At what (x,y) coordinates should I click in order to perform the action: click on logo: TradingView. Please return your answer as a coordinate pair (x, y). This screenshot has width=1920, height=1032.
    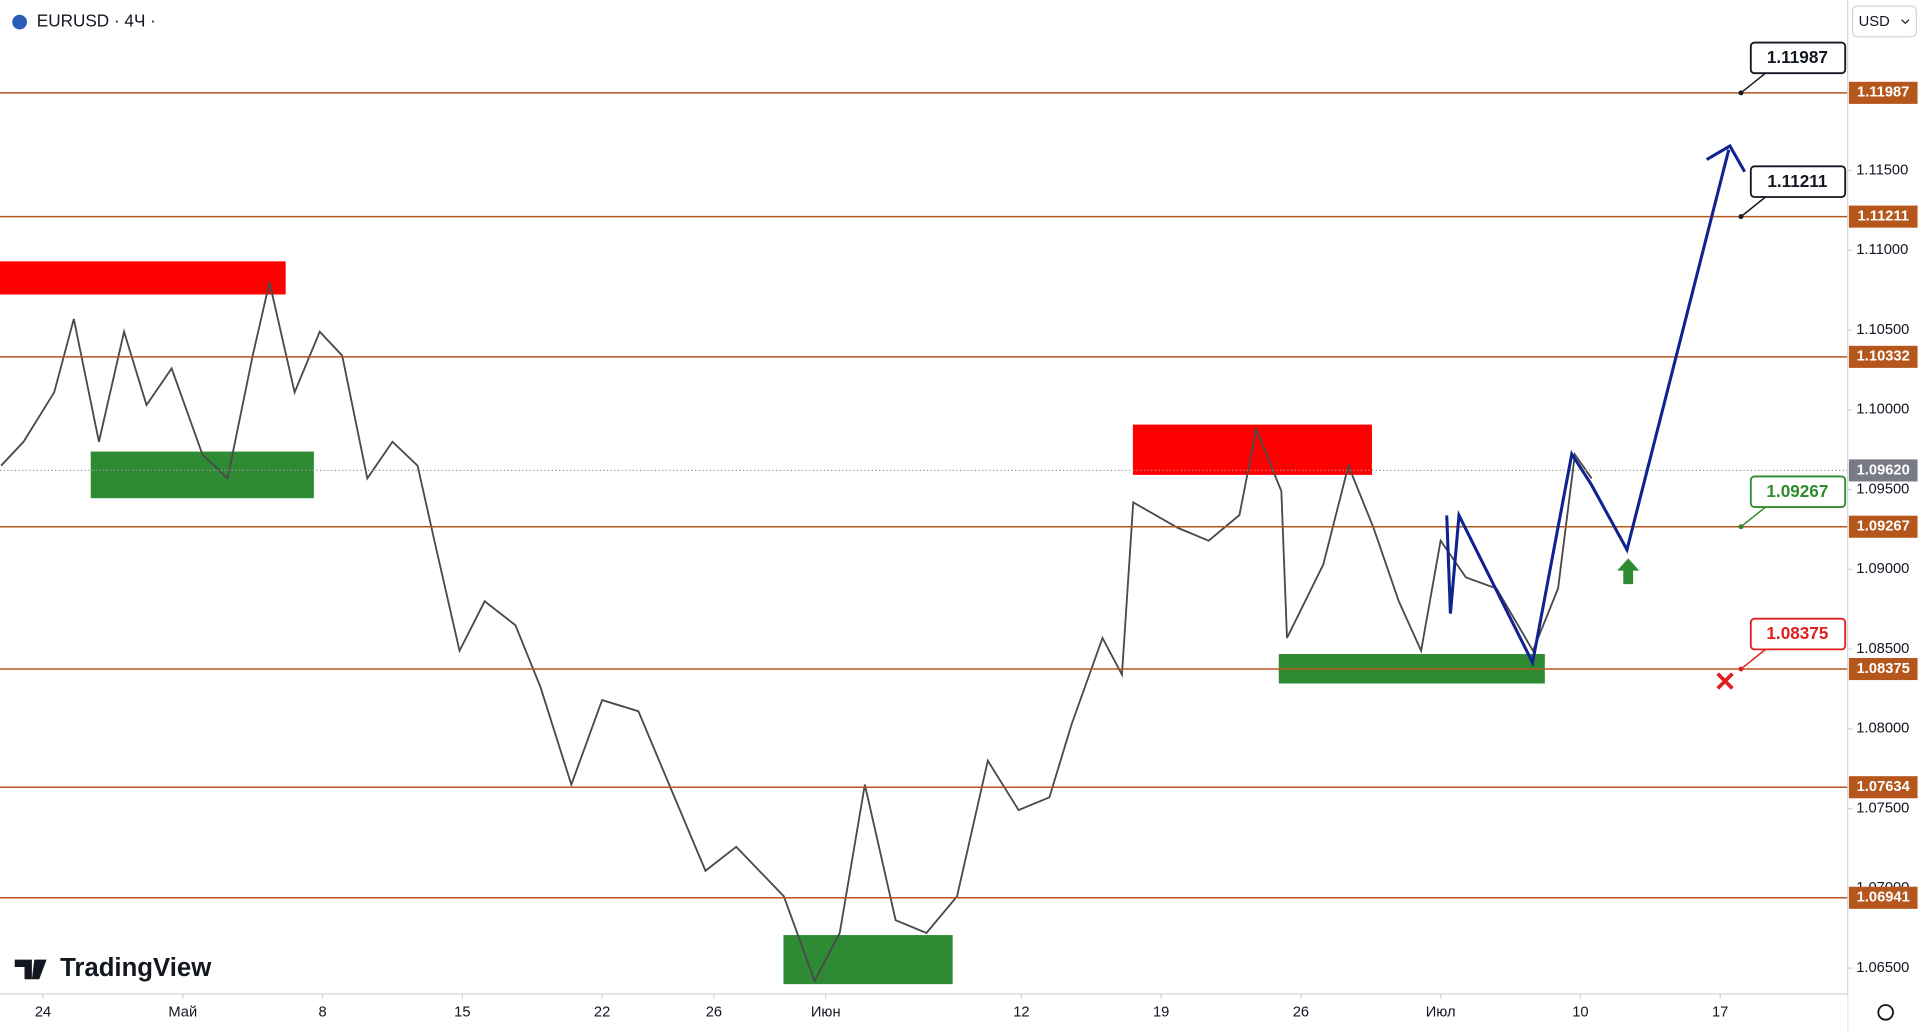
    Looking at the image, I should click on (136, 968).